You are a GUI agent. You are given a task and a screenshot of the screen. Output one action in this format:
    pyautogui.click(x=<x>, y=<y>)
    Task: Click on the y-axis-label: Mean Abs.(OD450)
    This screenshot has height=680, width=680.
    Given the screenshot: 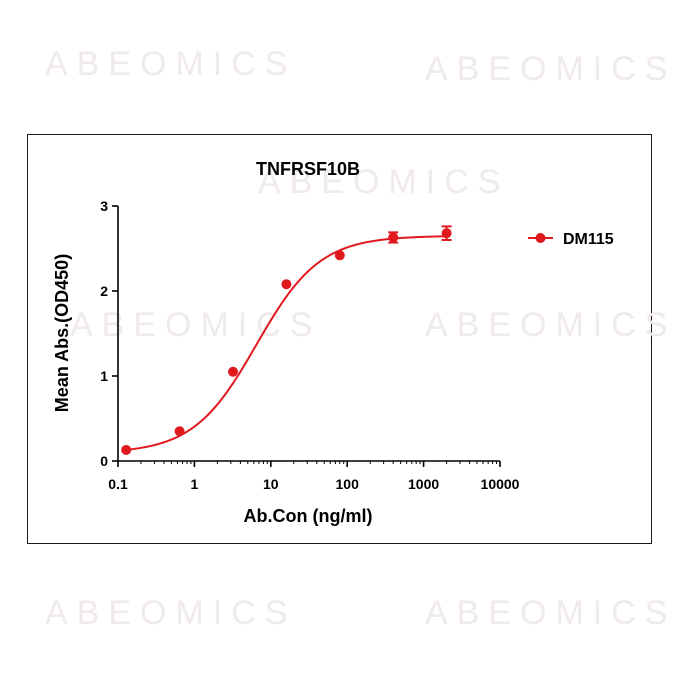 What is the action you would take?
    pyautogui.click(x=62, y=333)
    